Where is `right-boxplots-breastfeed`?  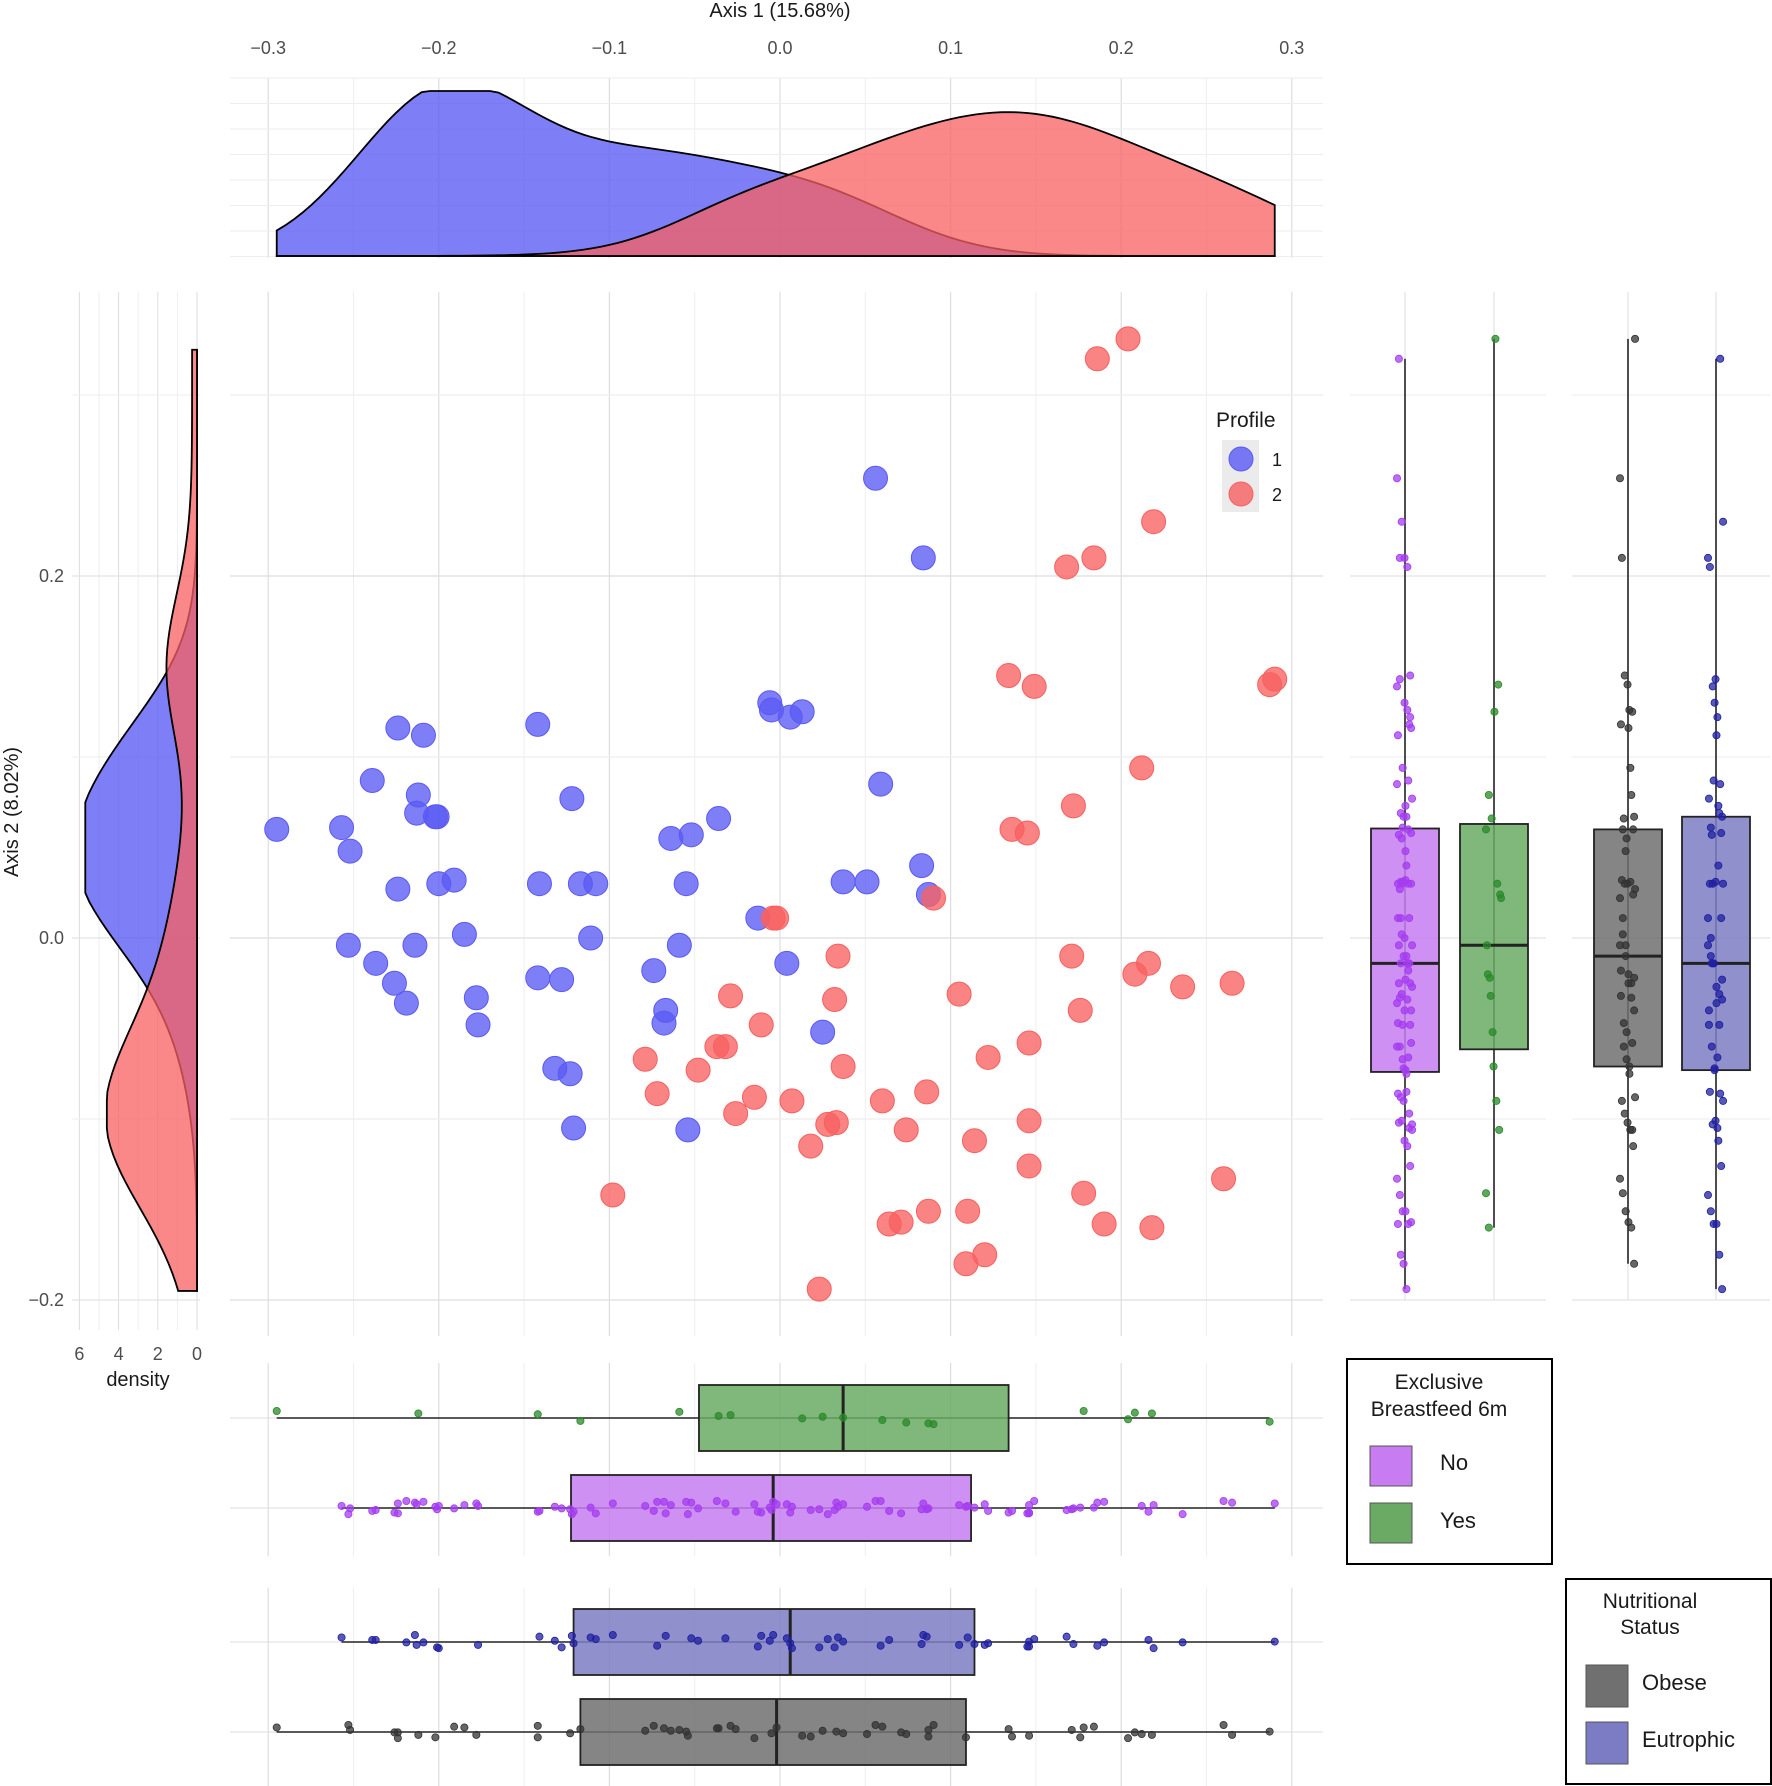 right-boxplots-breastfeed is located at coordinates (1448, 796).